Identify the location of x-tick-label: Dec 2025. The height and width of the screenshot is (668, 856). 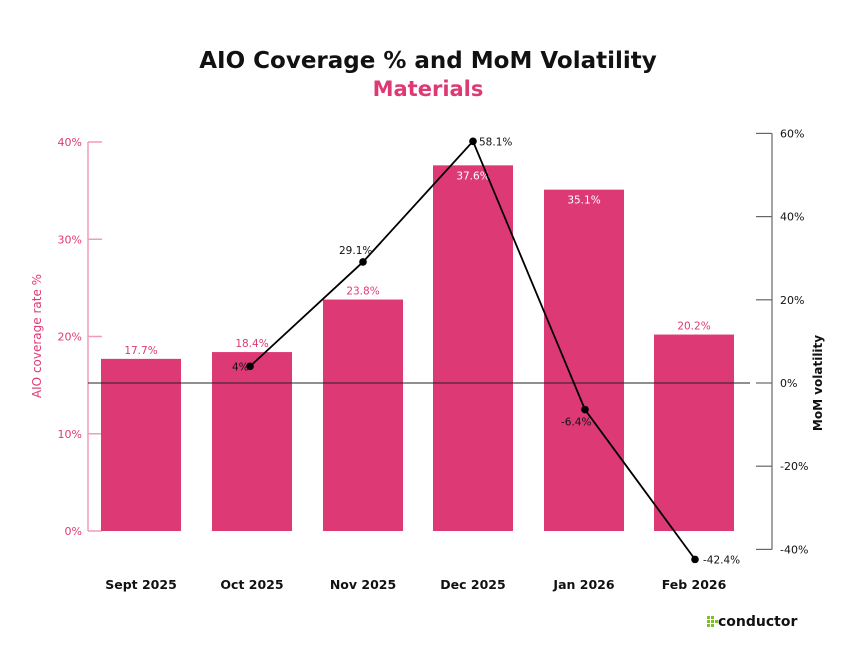
(472, 584).